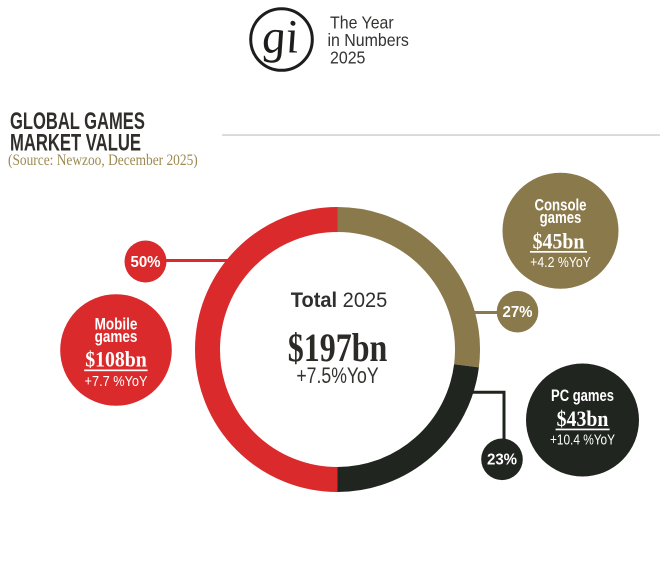 This screenshot has width=668, height=563. Describe the element at coordinates (560, 262) in the screenshot. I see `svg-text: +4.2 %YoY` at that location.